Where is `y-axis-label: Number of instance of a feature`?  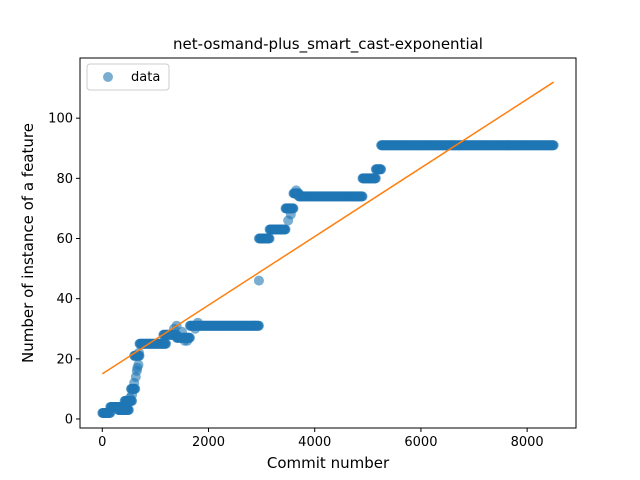 y-axis-label: Number of instance of a feature is located at coordinates (28, 243).